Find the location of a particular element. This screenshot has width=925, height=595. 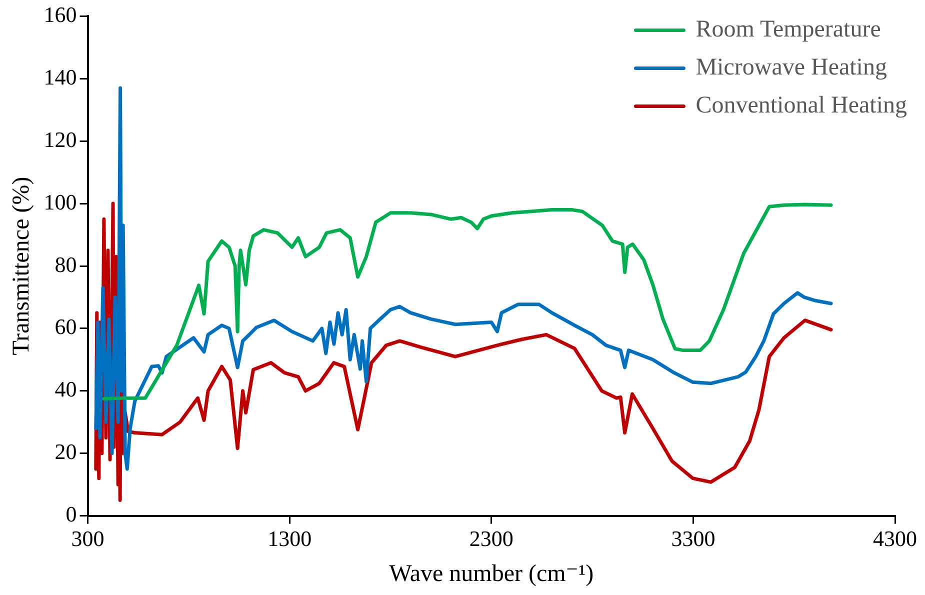

x-axis-title: Wave number (cm⁻¹) is located at coordinates (491, 573).